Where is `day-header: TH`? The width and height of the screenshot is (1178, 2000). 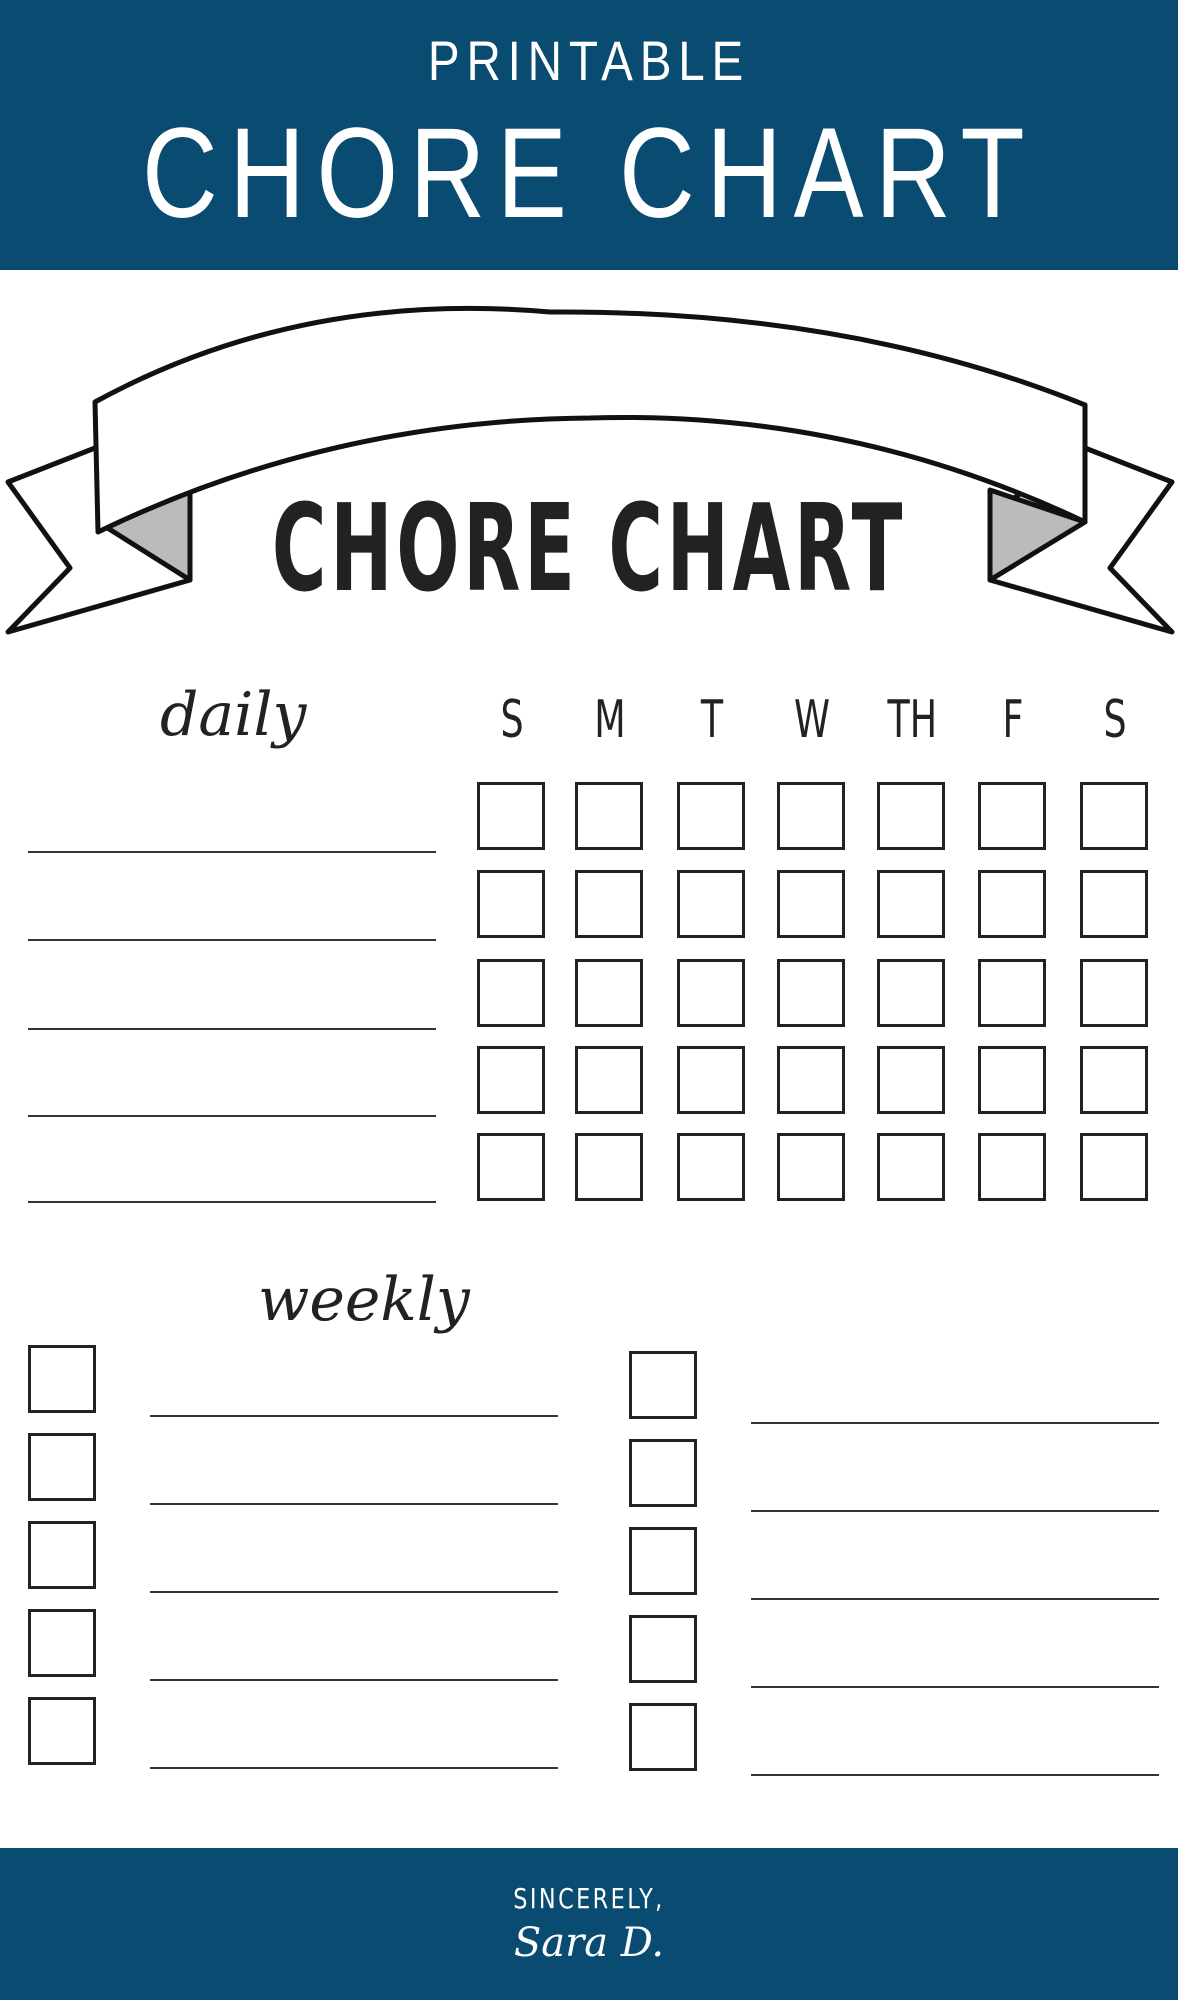 day-header: TH is located at coordinates (912, 720).